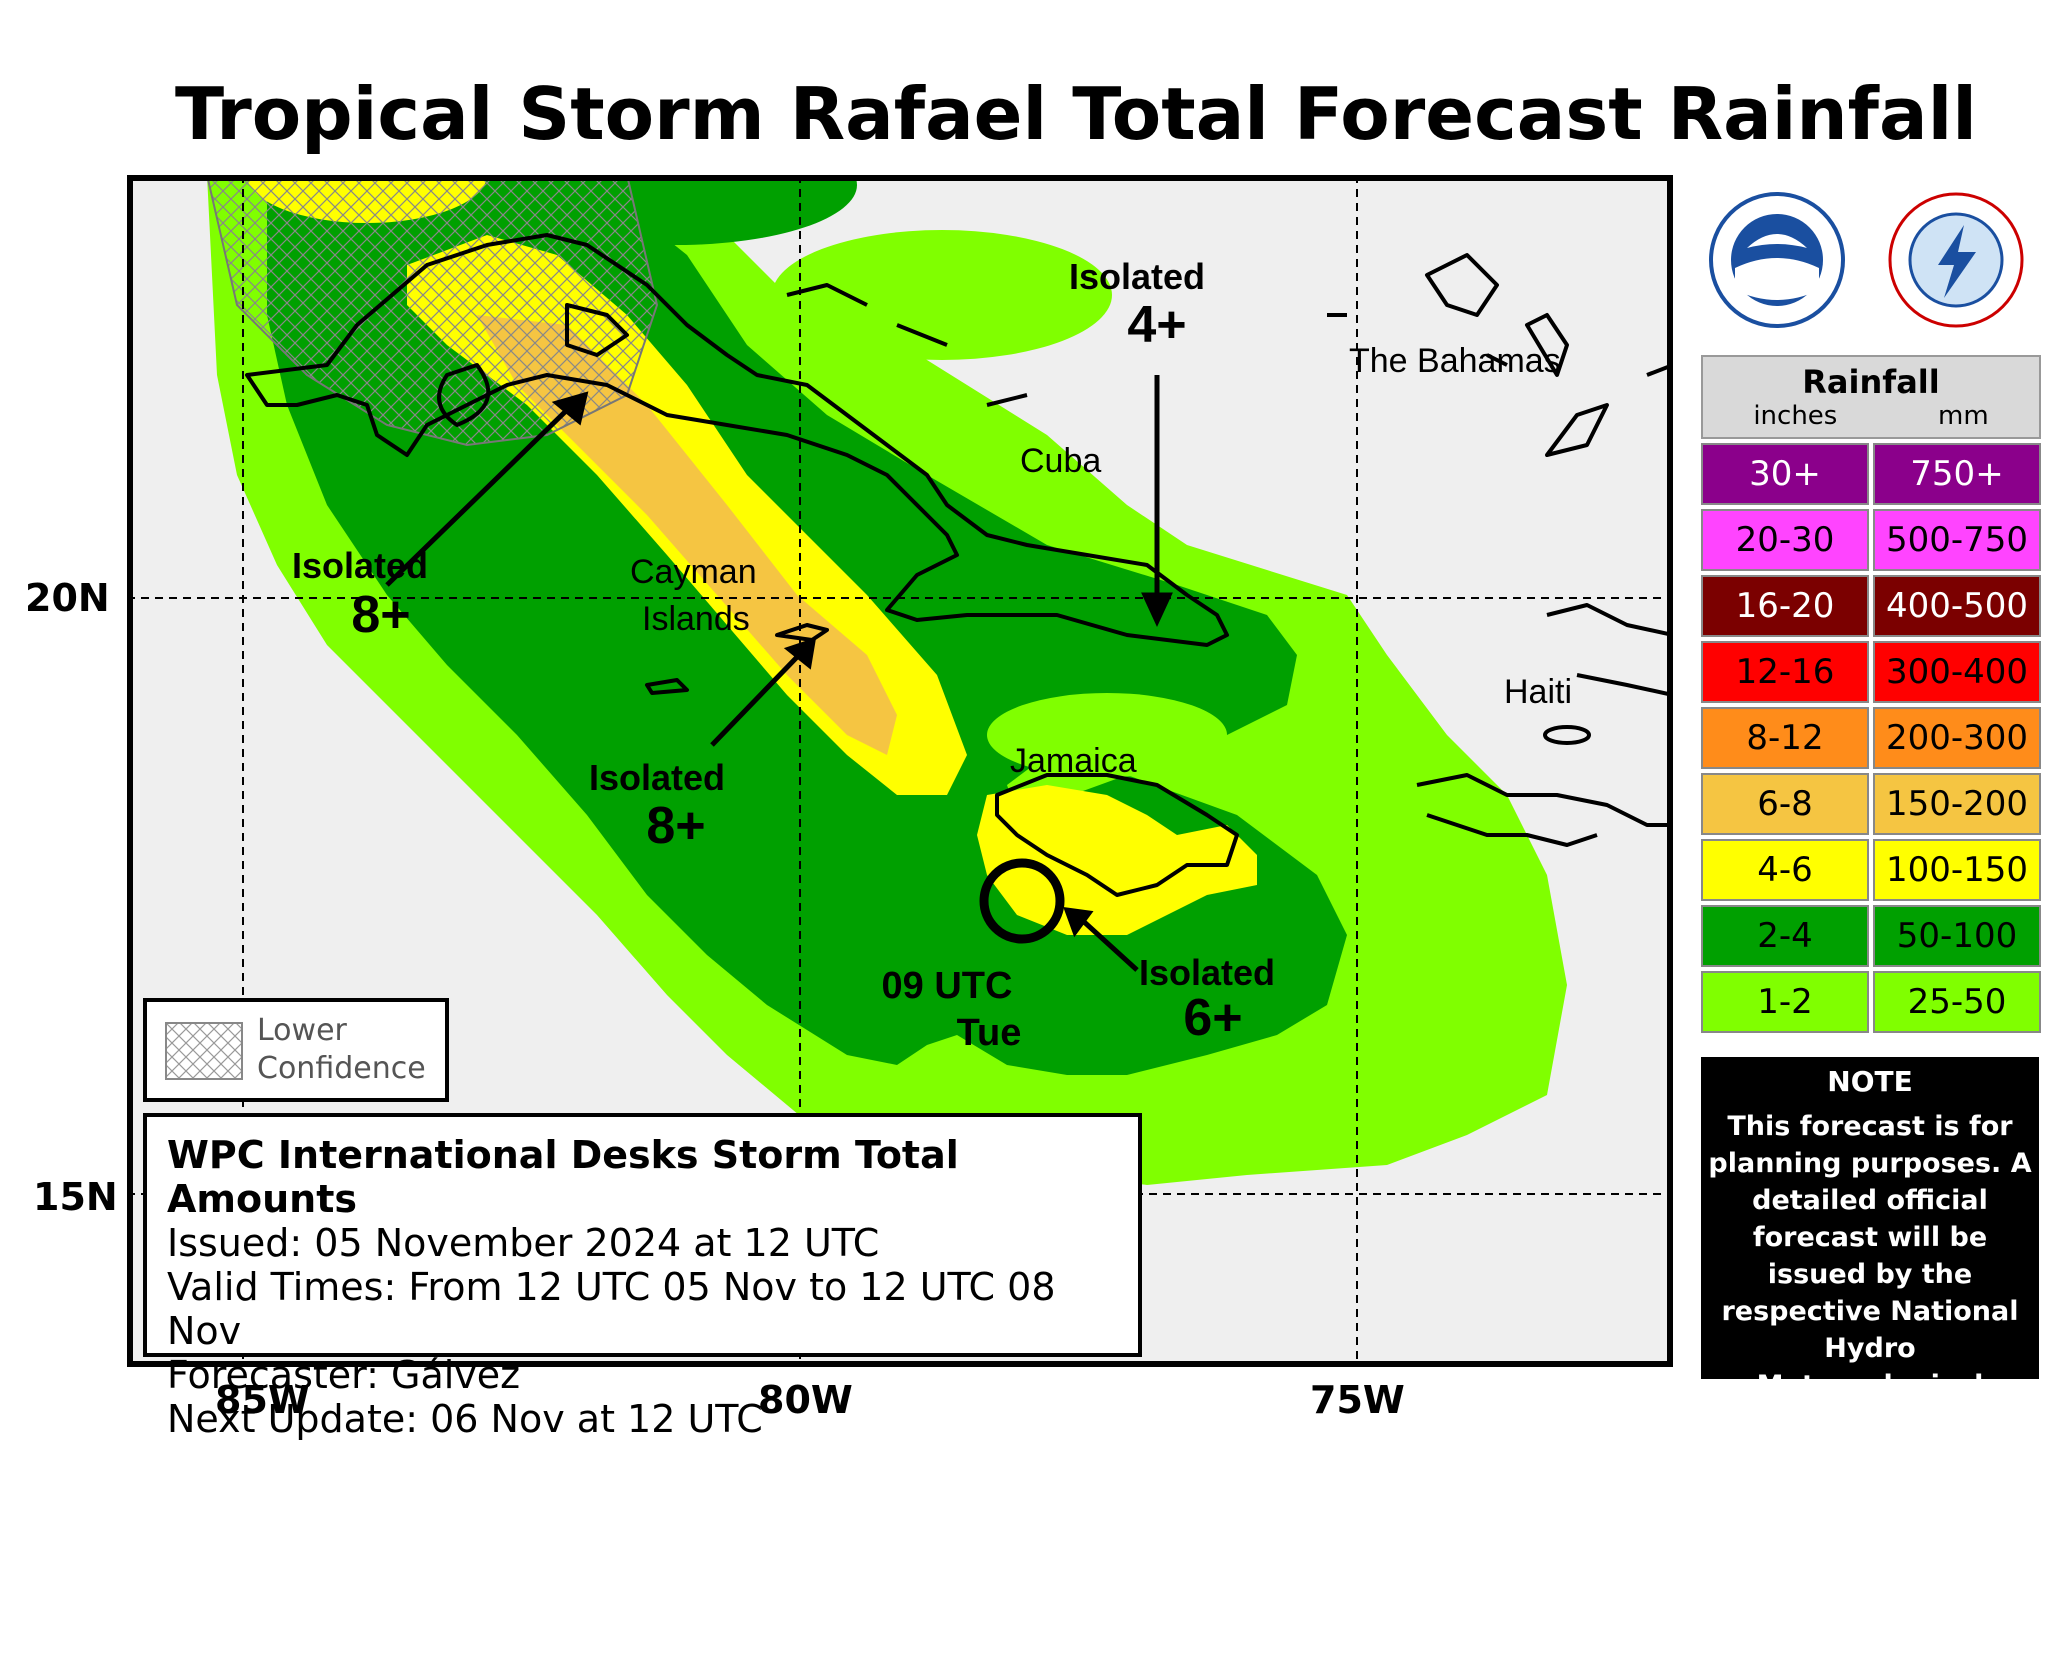  Describe the element at coordinates (1871, 606) in the screenshot. I see `legend-row: 16-20 400-500` at that location.